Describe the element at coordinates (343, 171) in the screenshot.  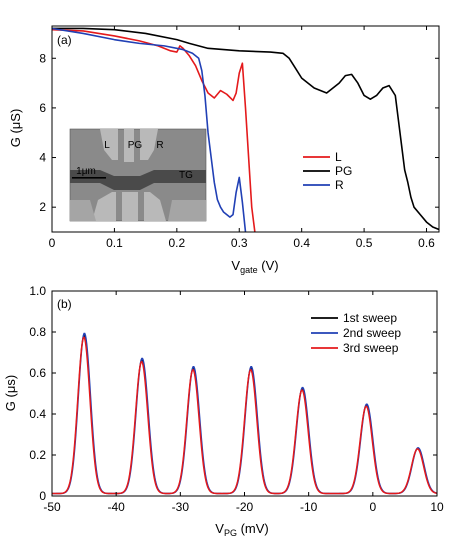
I see `legend-label-pg: PG` at that location.